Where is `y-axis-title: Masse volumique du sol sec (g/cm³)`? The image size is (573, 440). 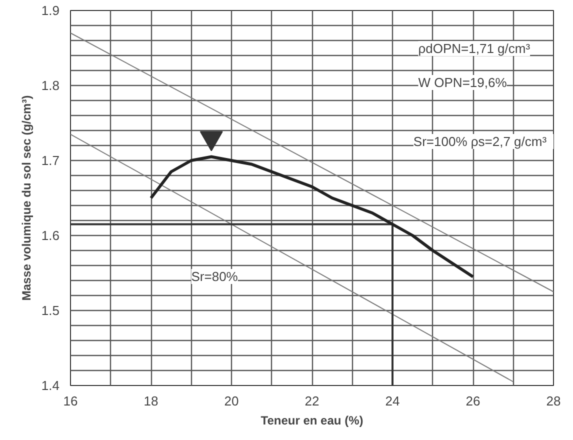
y-axis-title: Masse volumique du sol sec (g/cm³) is located at coordinates (26, 198).